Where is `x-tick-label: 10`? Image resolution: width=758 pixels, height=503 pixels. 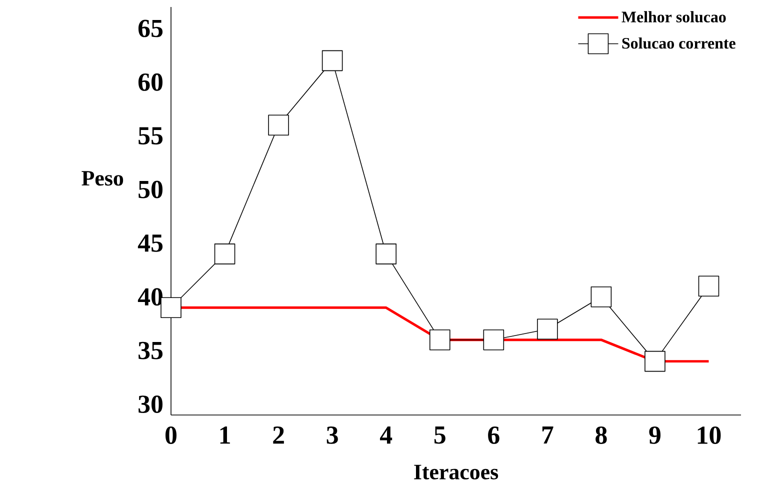
x-tick-label: 10 is located at coordinates (709, 435).